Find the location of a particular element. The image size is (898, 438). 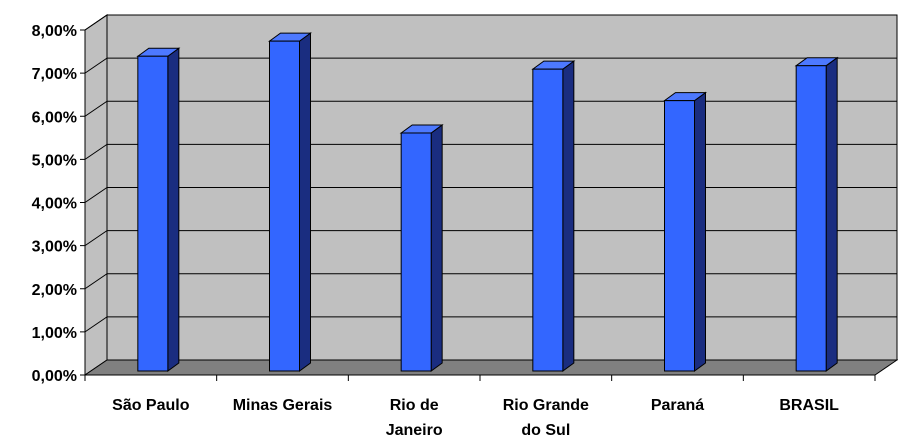

y-tick-label: 2,00% is located at coordinates (54, 290).